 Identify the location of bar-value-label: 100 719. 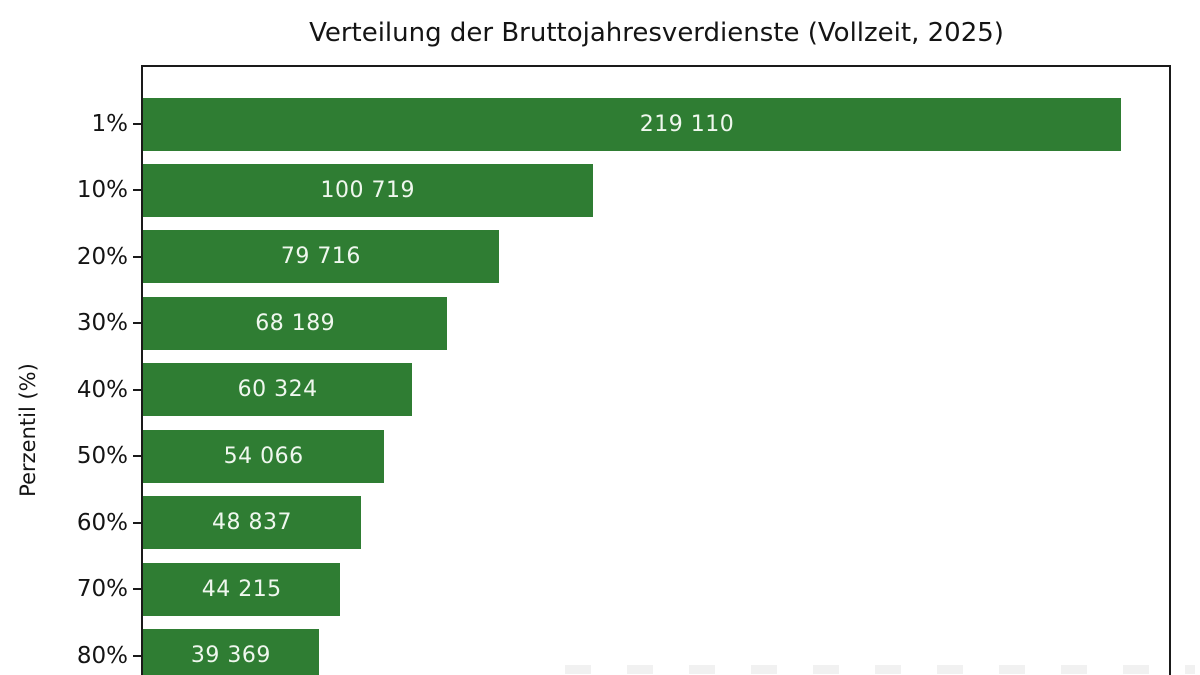
(368, 190).